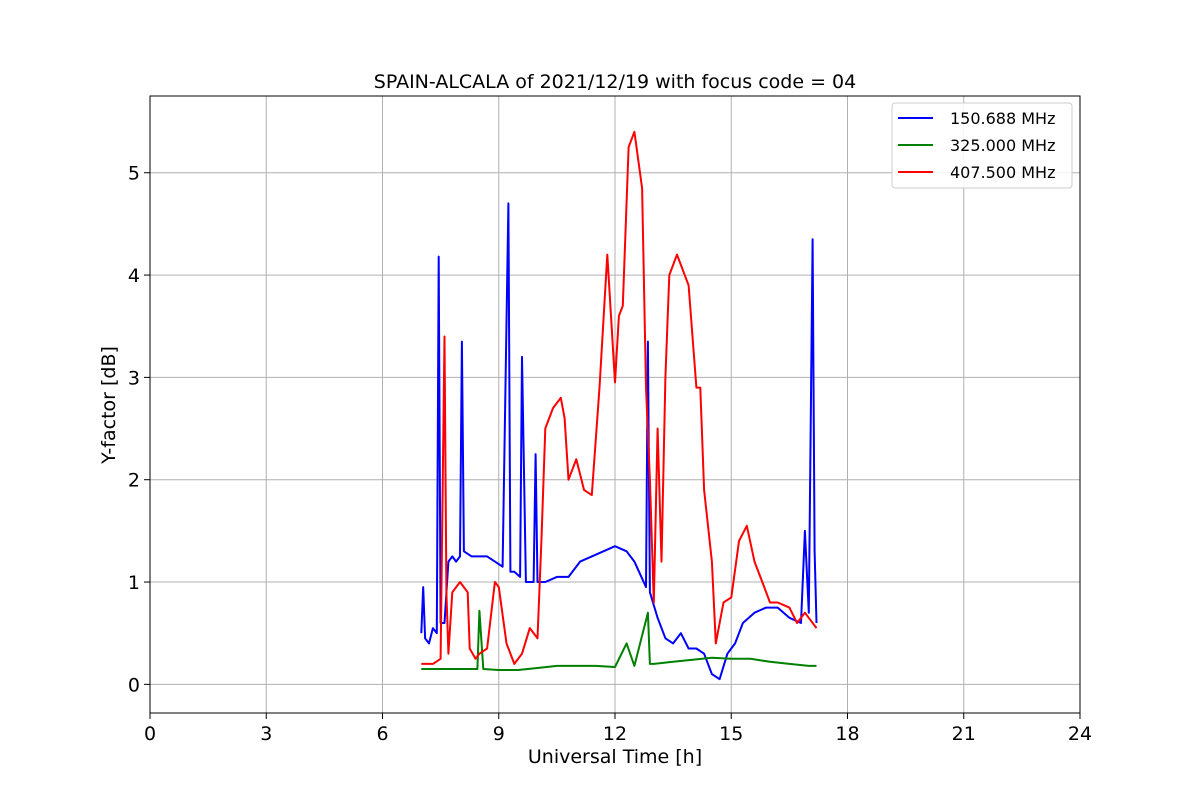 This screenshot has height=800, width=1200. What do you see at coordinates (1002, 118) in the screenshot?
I see `legend-label-0: 150.688 MHz` at bounding box center [1002, 118].